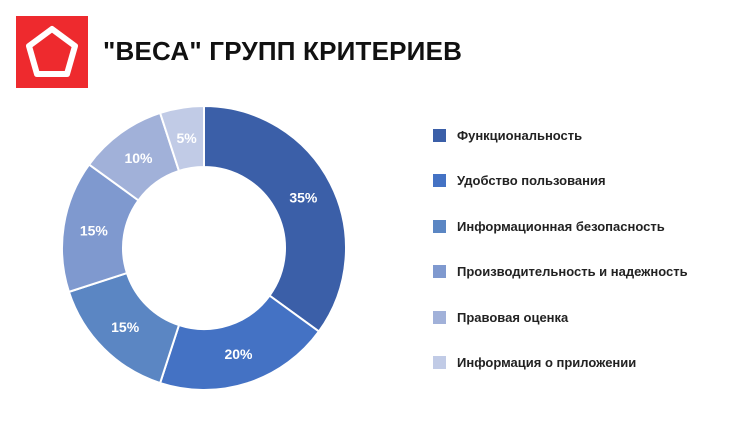 The image size is (751, 436). I want to click on legend-item: Удобство пользования, so click(560, 181).